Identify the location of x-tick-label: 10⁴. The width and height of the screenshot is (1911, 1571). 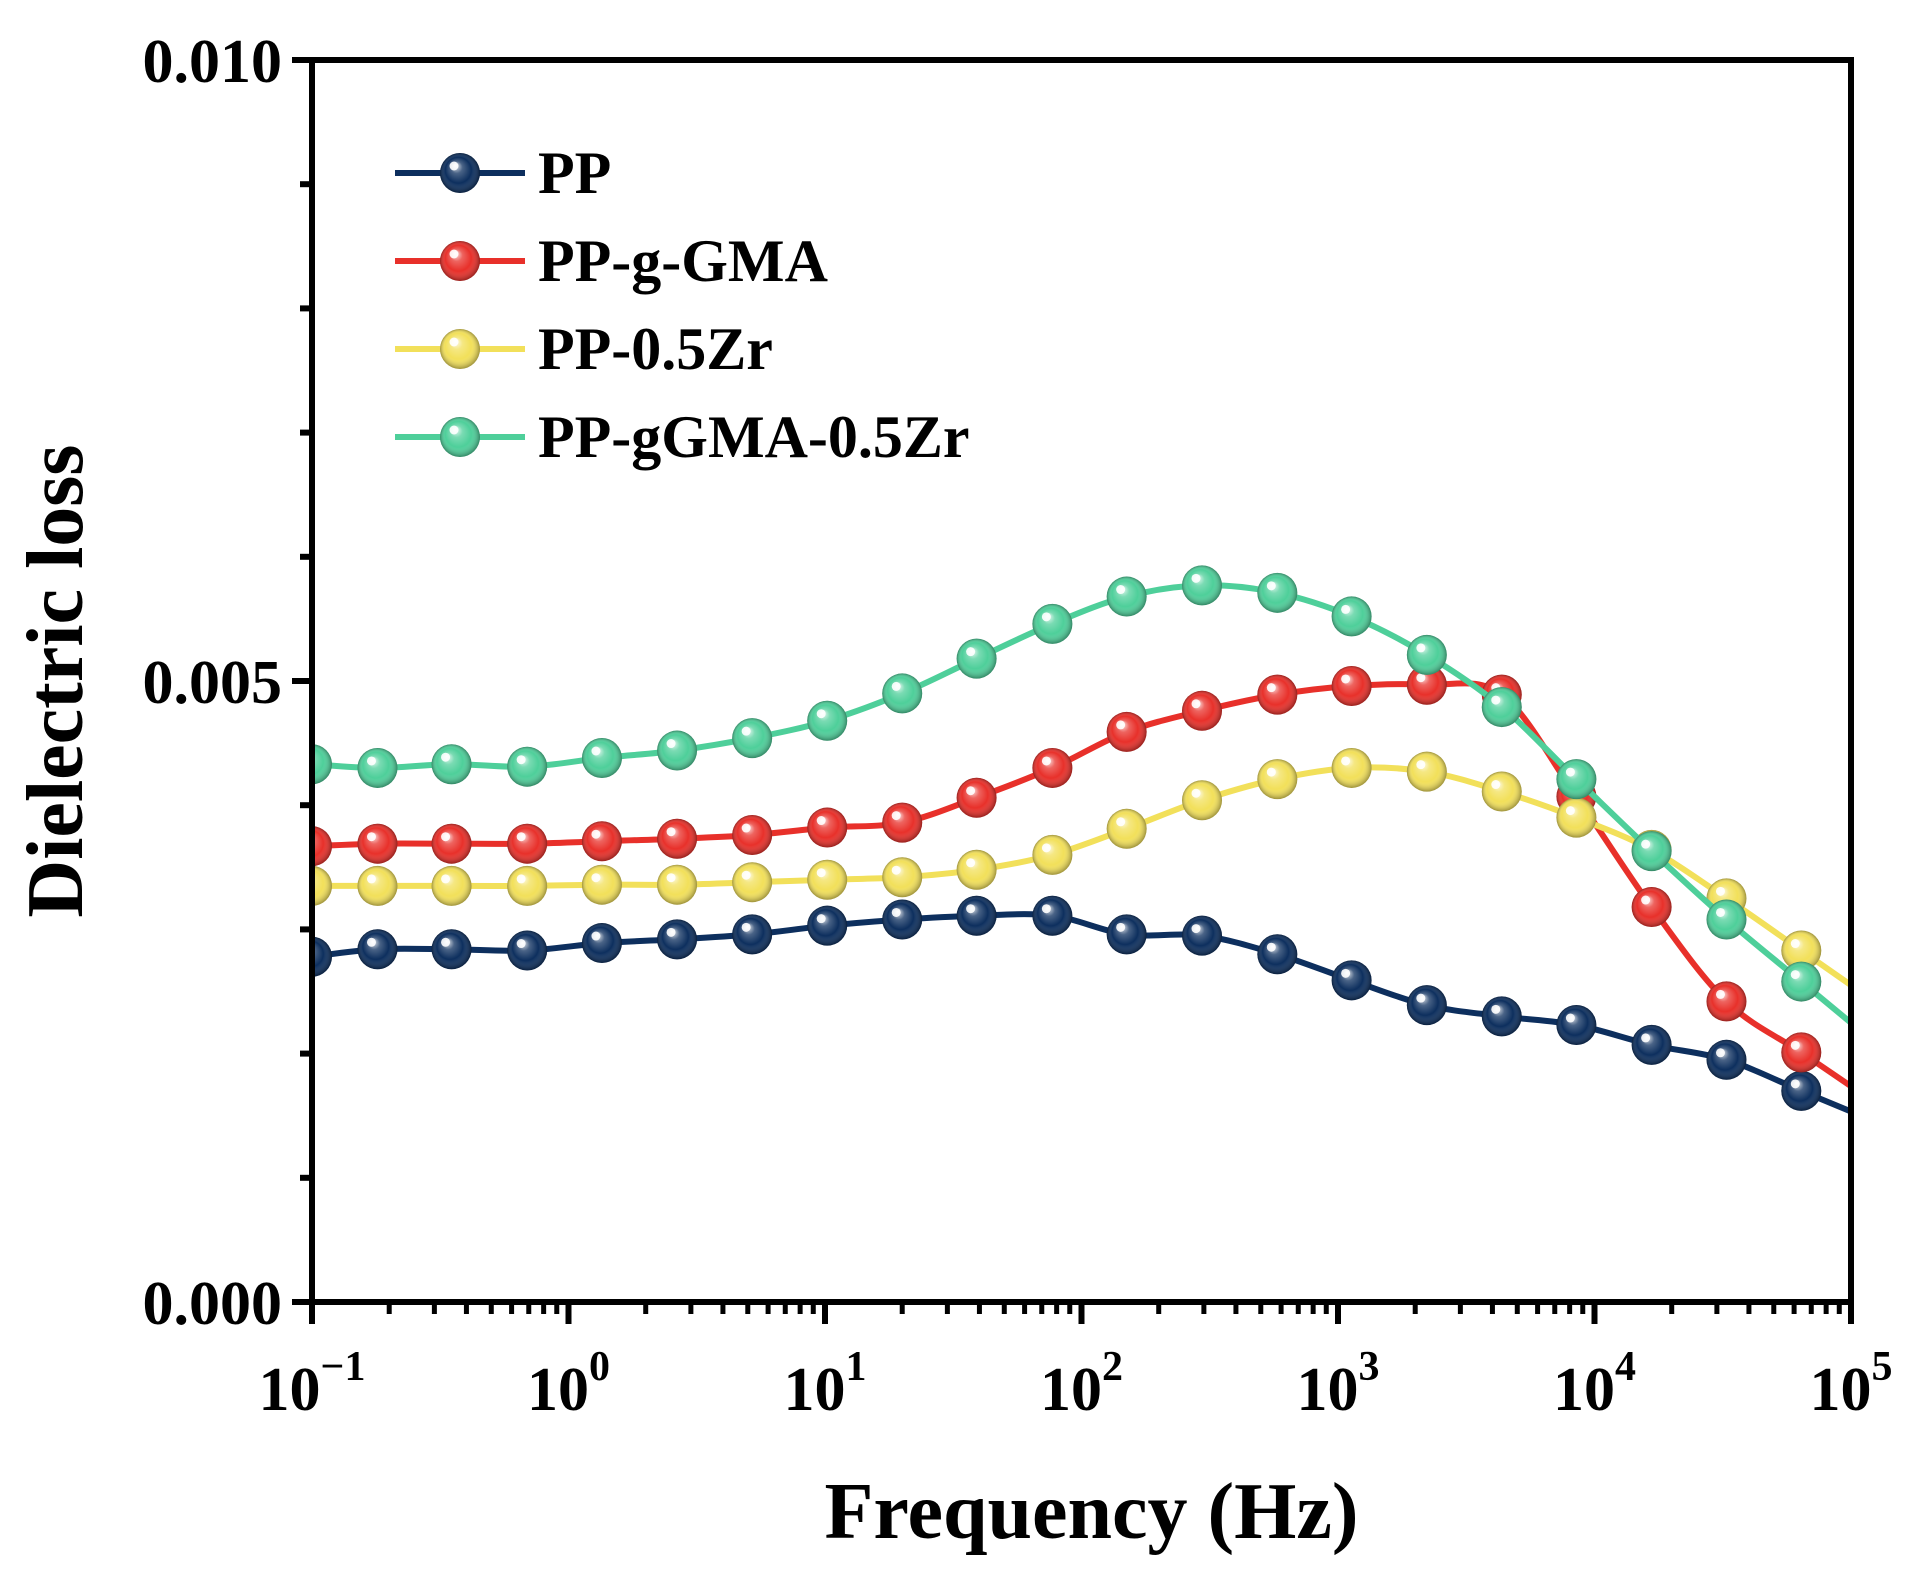
(1594, 1384).